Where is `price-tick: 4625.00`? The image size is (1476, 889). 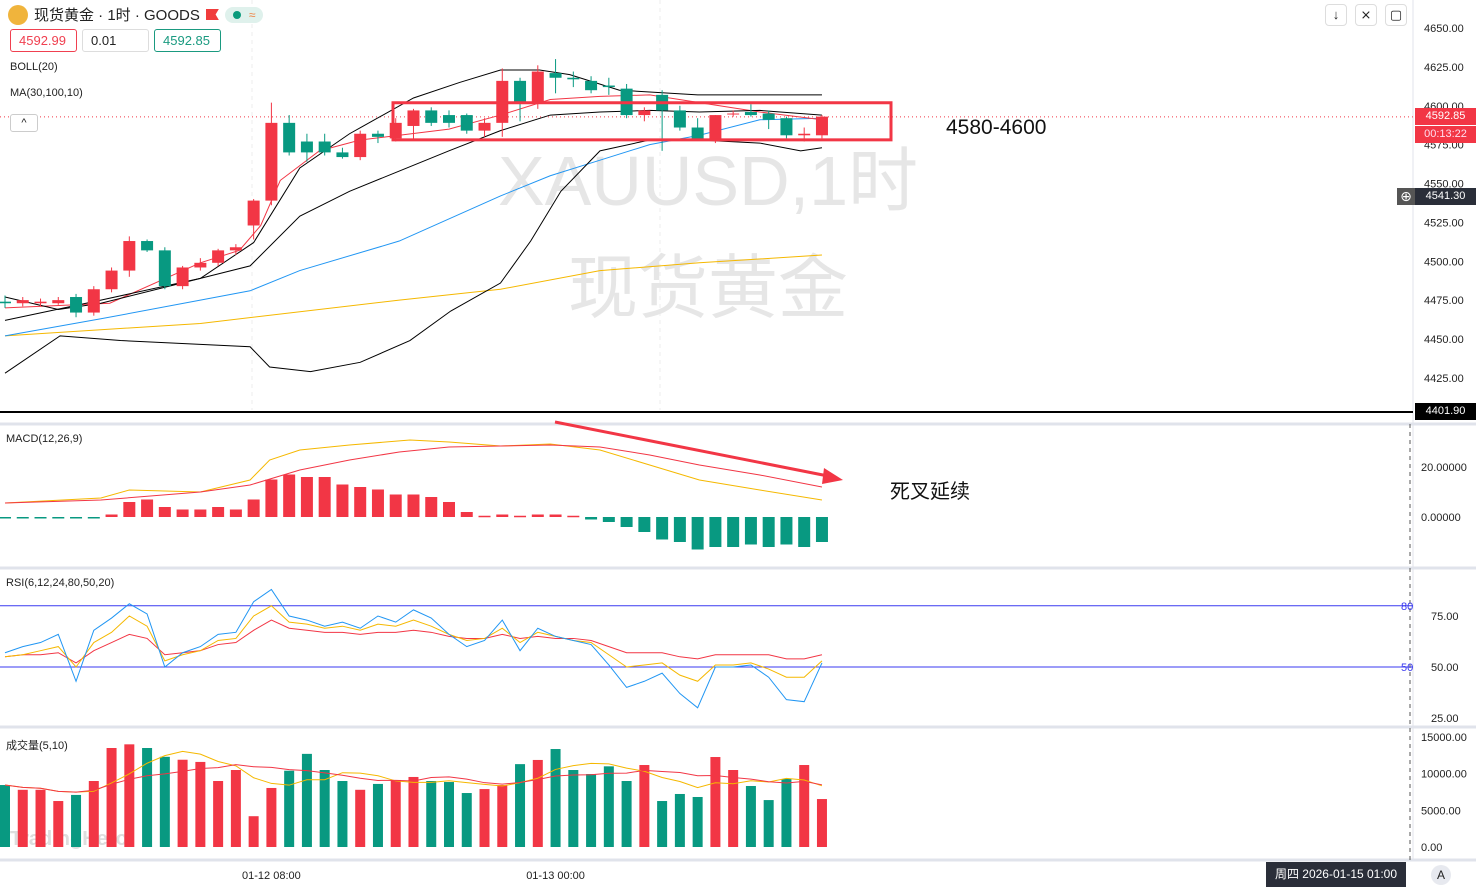
price-tick: 4625.00 is located at coordinates (1444, 68).